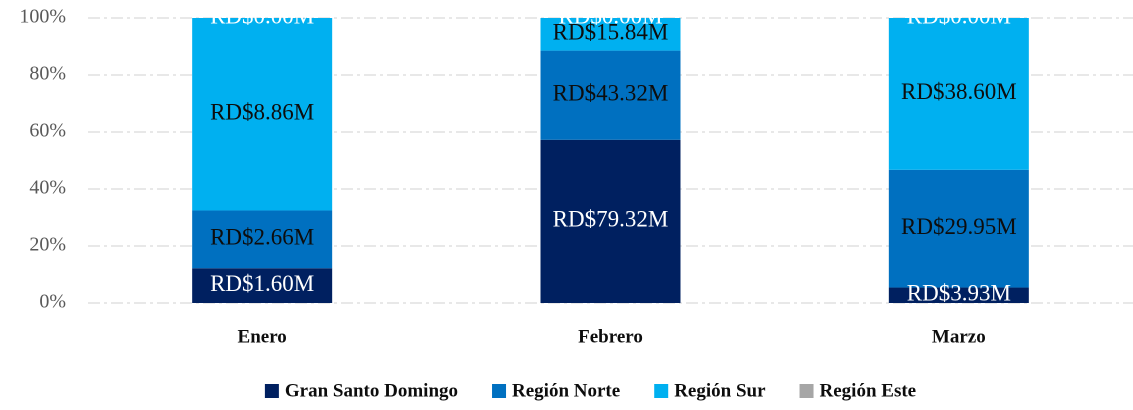  Describe the element at coordinates (868, 390) in the screenshot. I see `legend-label: Región Este` at that location.